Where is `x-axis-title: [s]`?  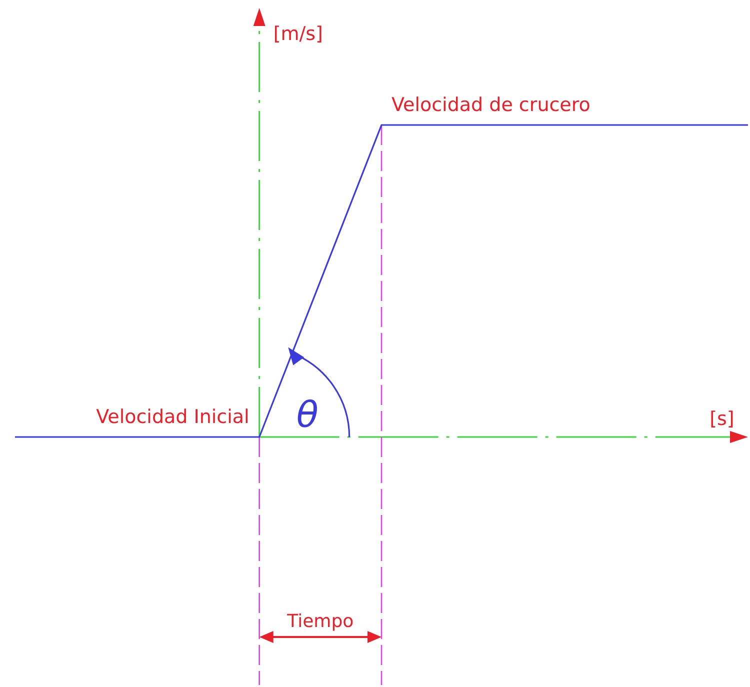 x-axis-title: [s] is located at coordinates (722, 419).